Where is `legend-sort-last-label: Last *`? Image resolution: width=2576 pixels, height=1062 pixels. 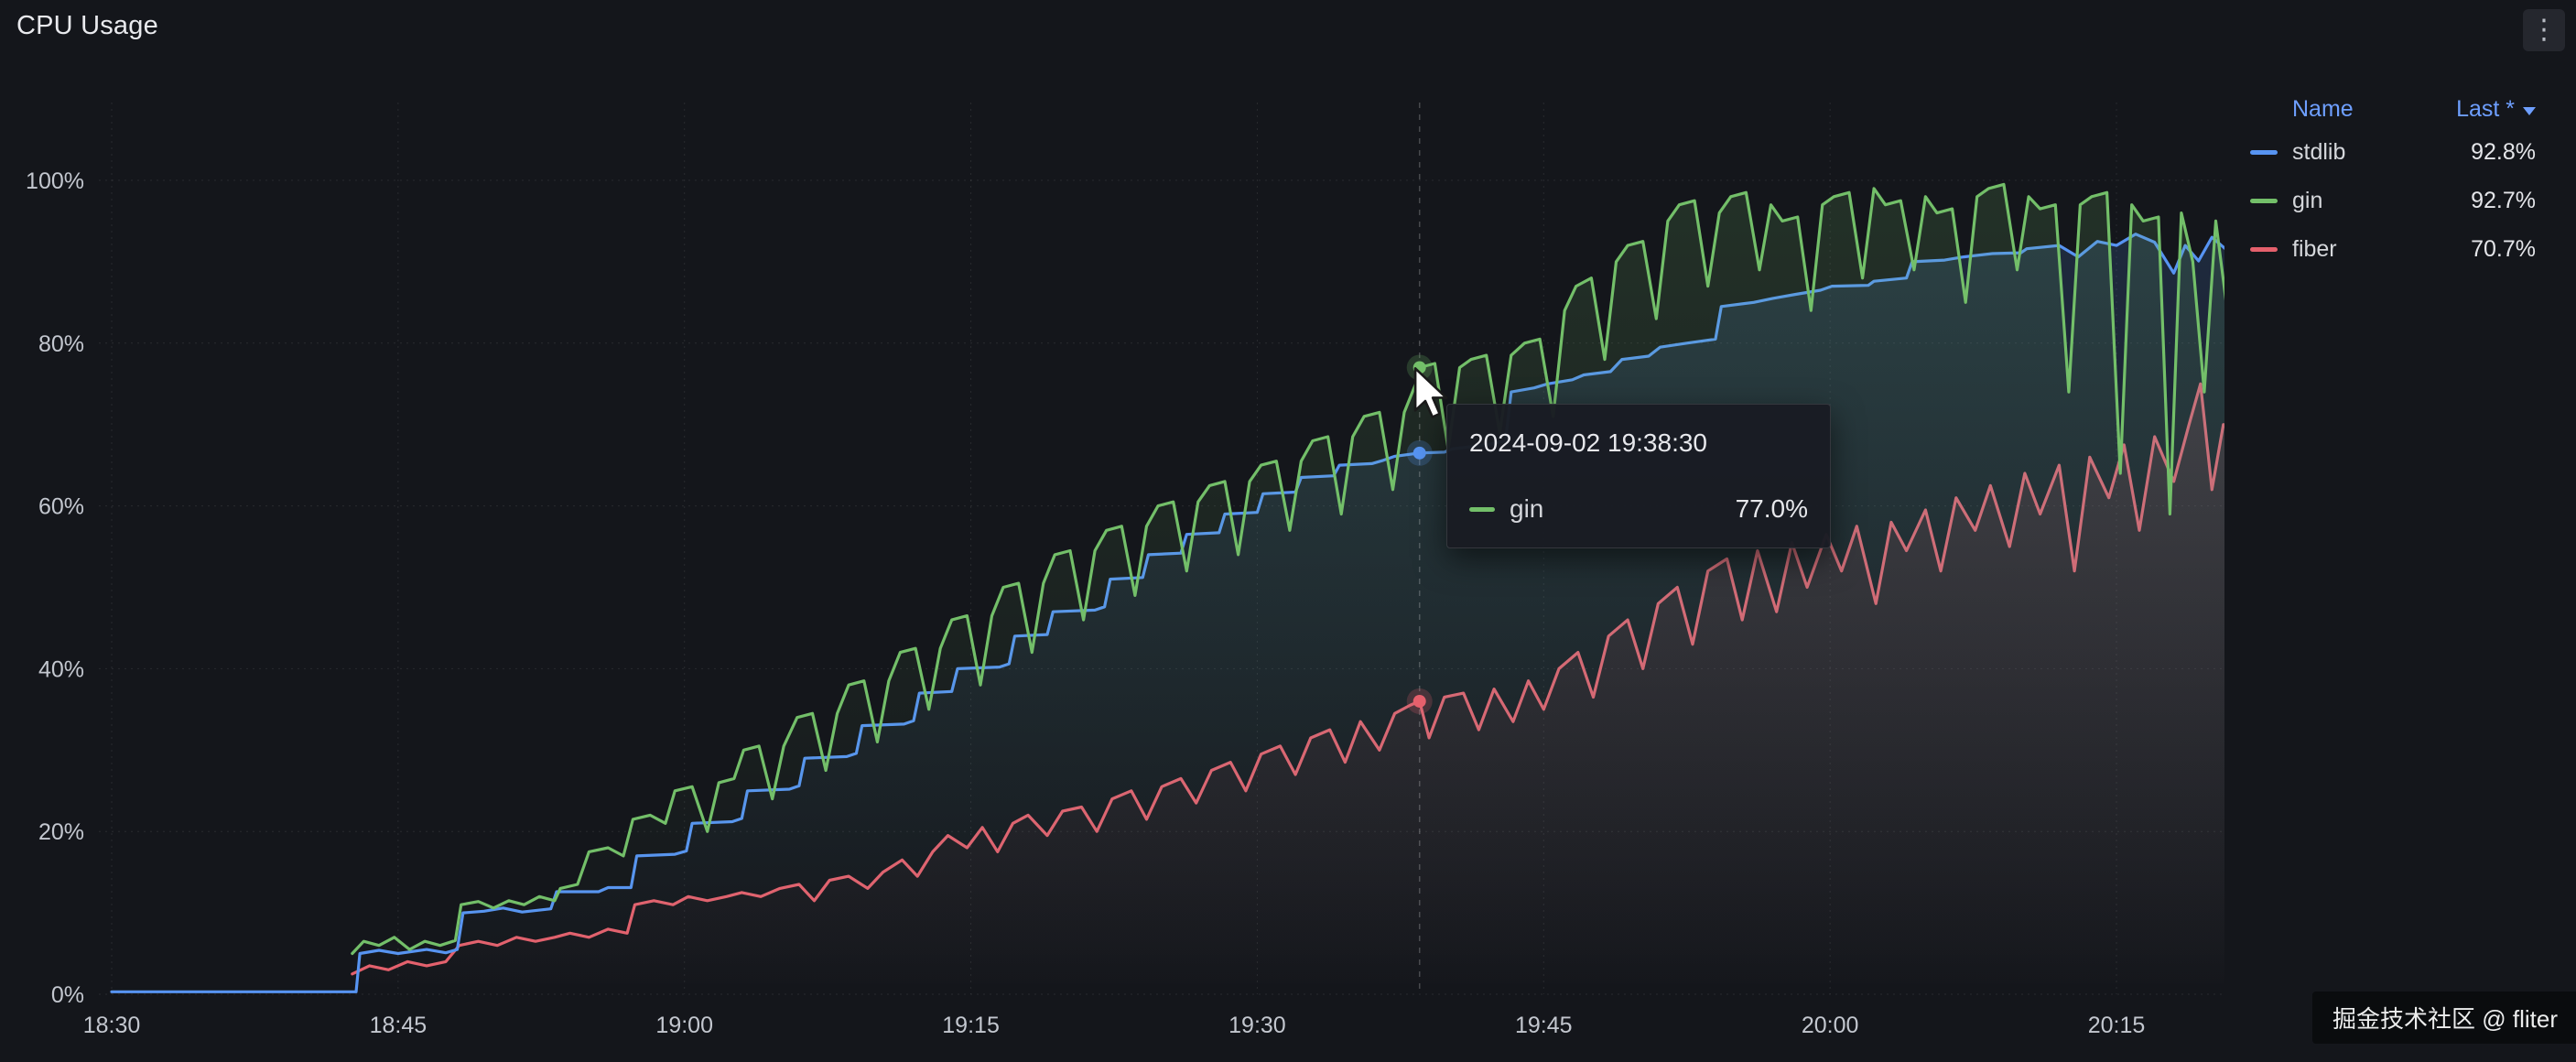
legend-sort-last-label: Last * is located at coordinates (2486, 108).